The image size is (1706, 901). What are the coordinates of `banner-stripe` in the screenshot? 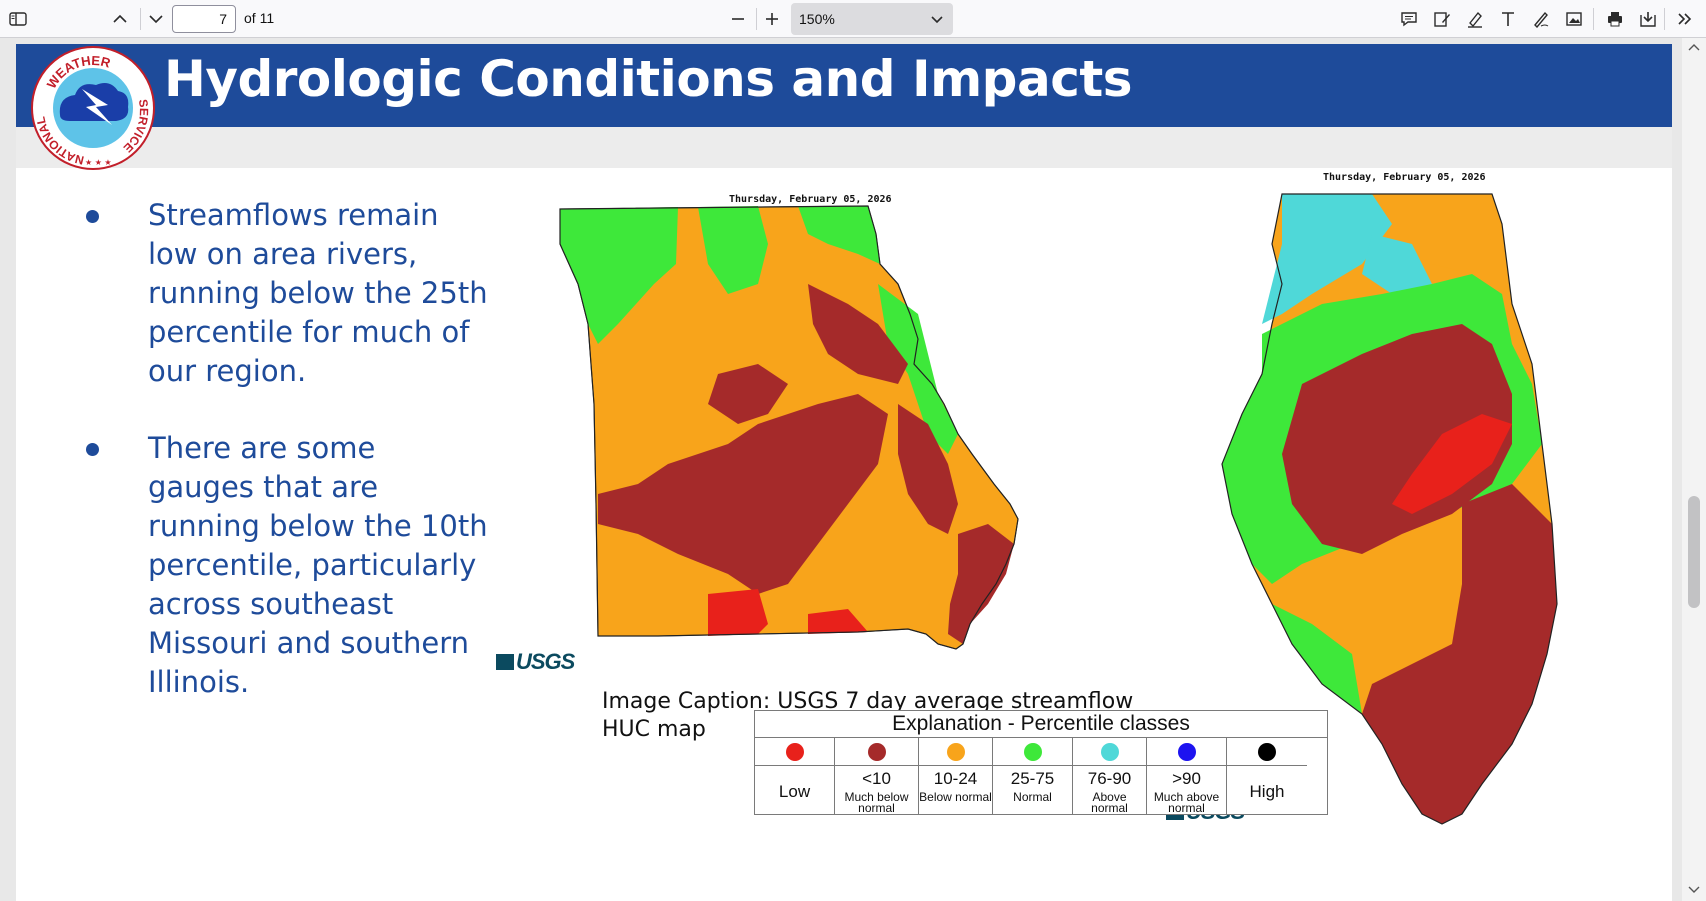 It's located at (844, 147).